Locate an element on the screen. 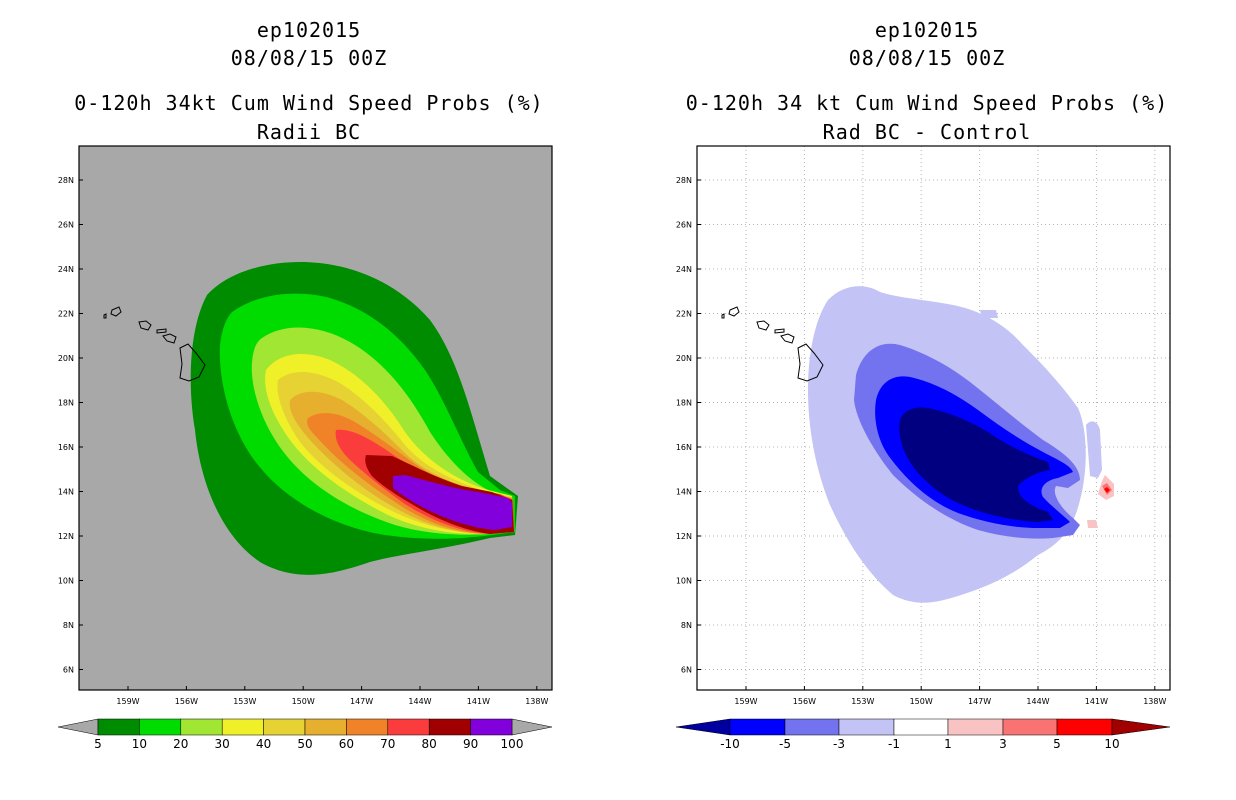  right-product-title: 0-120h 34 kt Cum Wind Speed Probs (%) is located at coordinates (927, 103).